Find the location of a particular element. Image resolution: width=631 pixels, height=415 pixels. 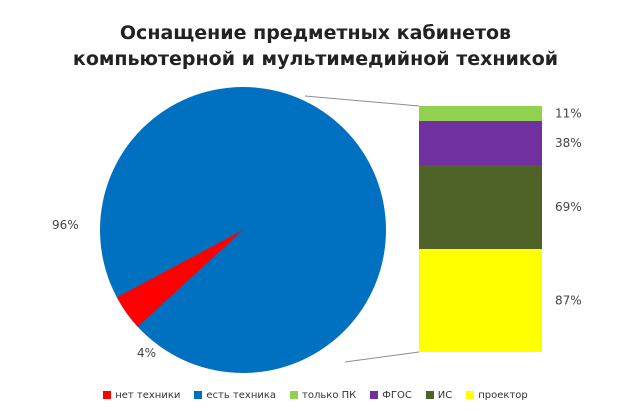

legend-item-fgos: ФГОС is located at coordinates (391, 395).